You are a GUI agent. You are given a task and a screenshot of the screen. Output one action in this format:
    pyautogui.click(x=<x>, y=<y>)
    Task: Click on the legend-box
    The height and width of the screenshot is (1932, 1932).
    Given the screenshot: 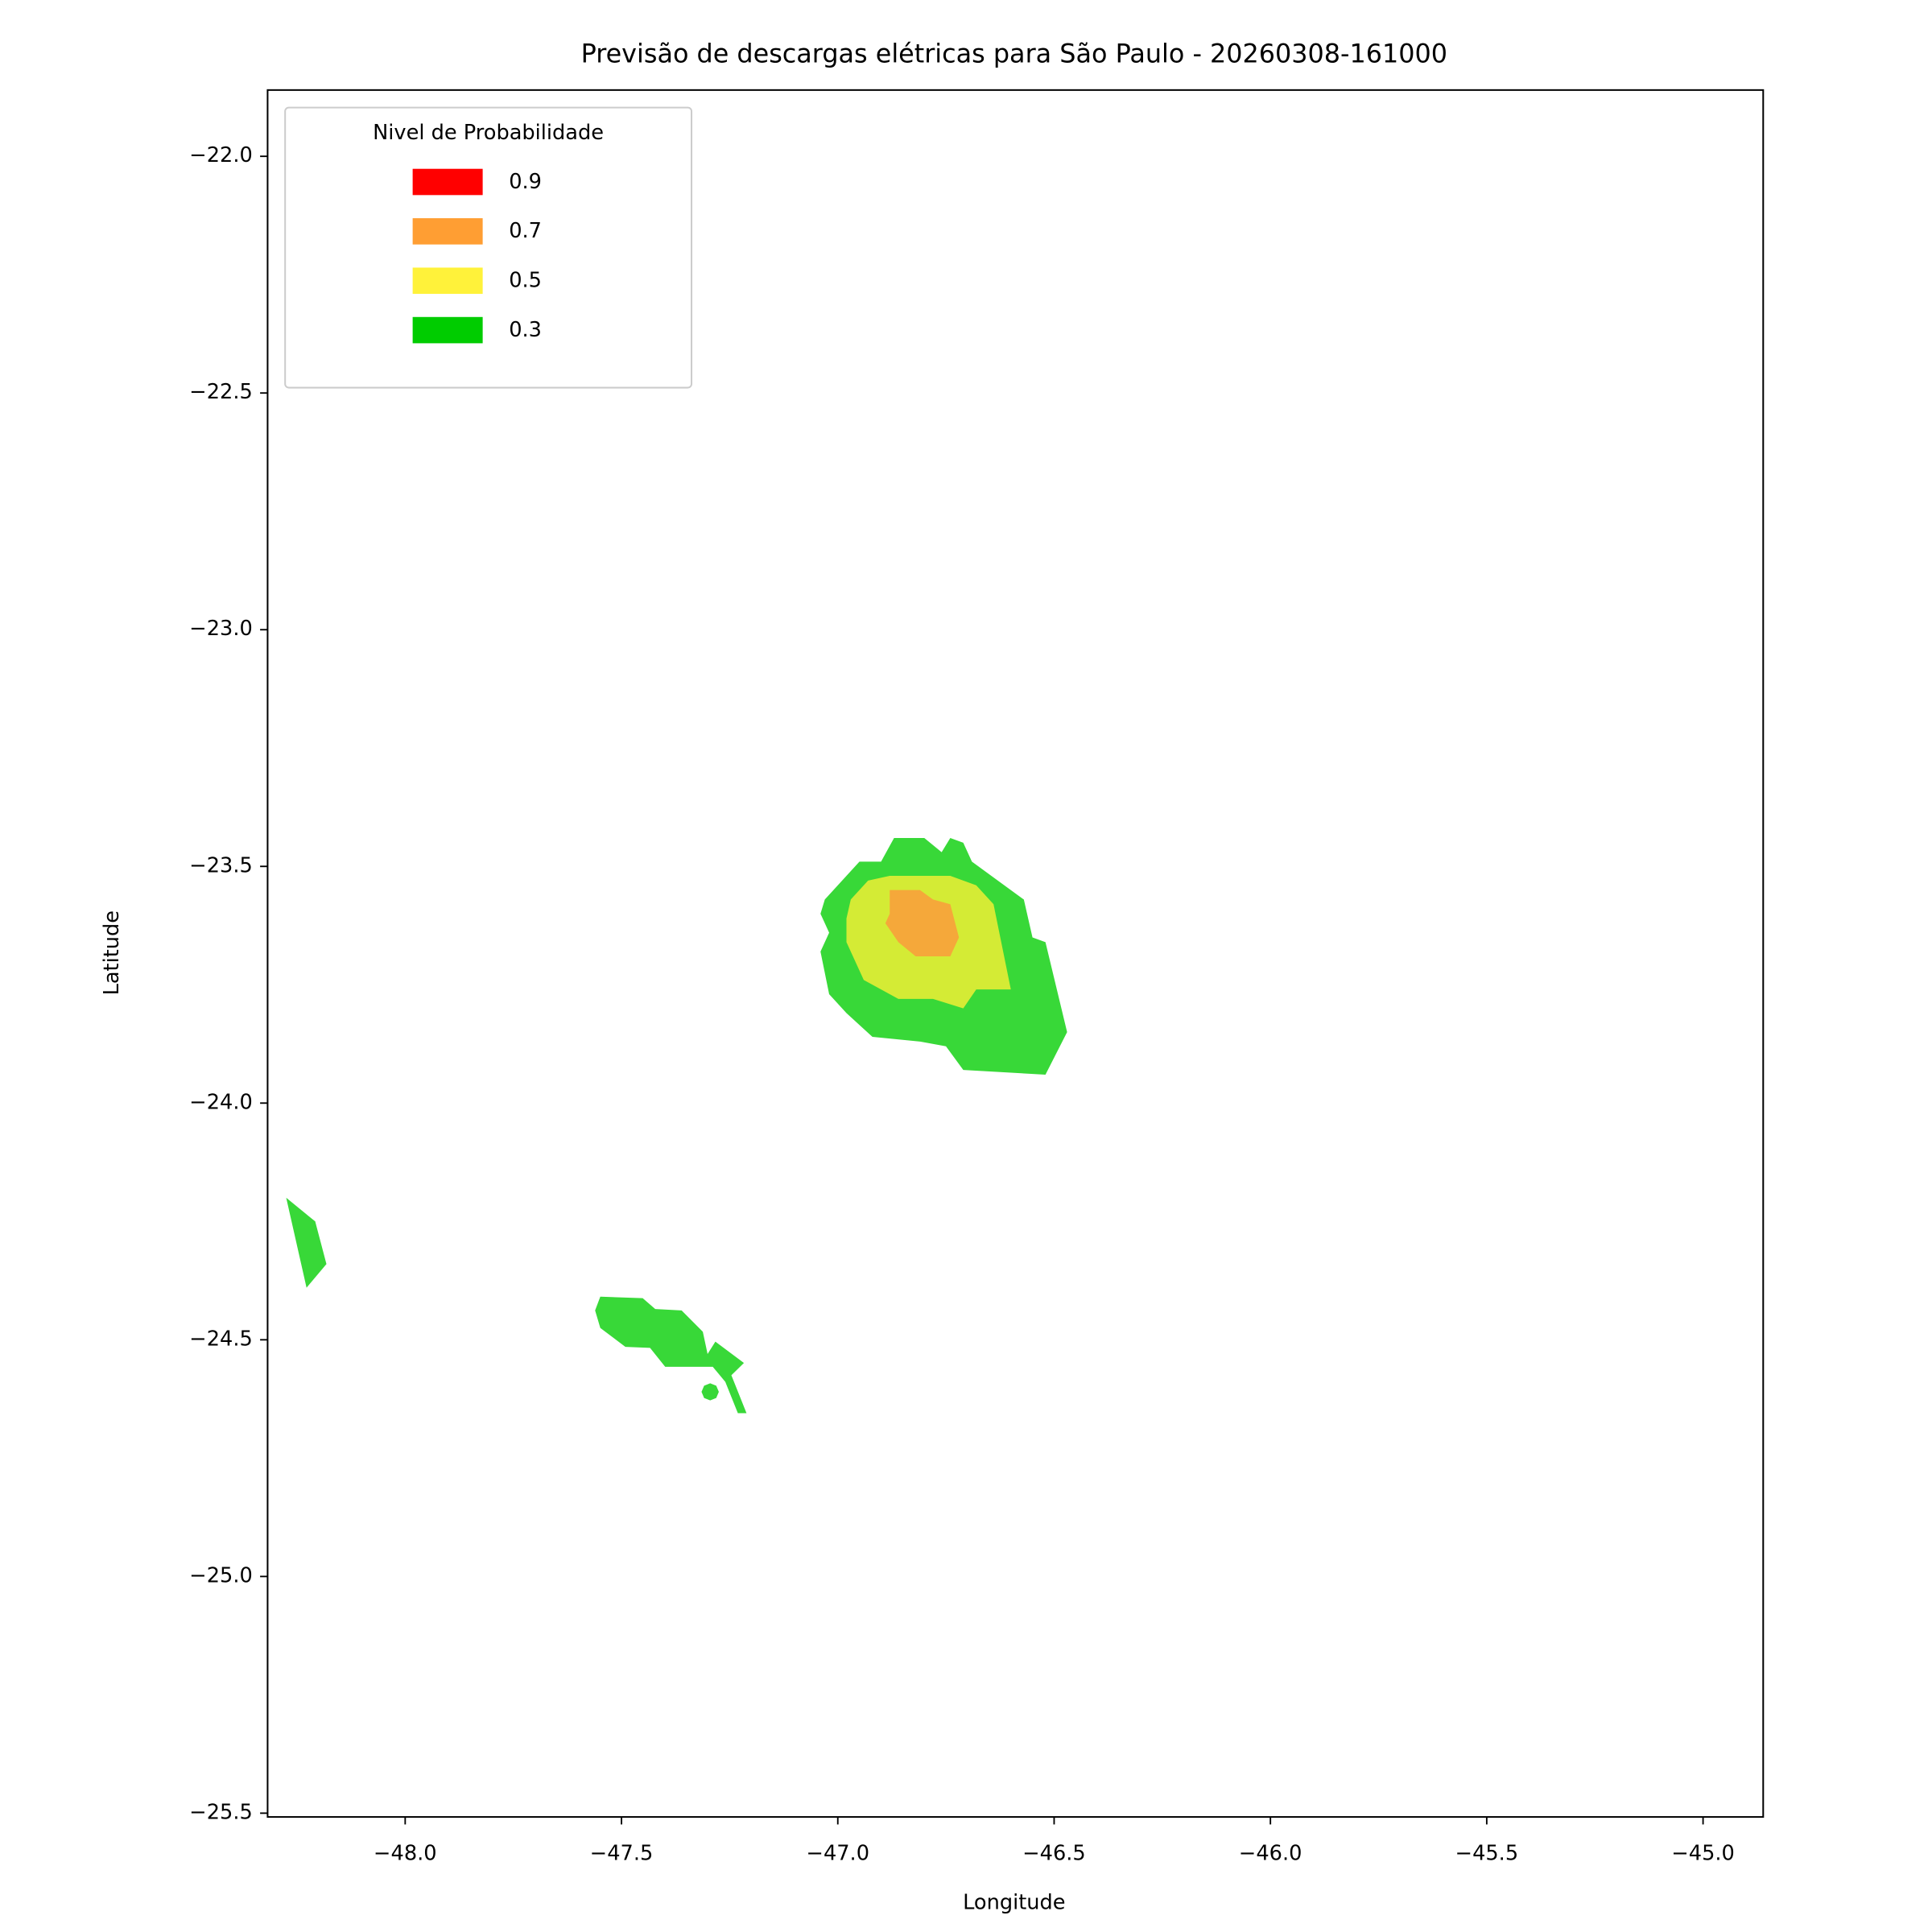 What is the action you would take?
    pyautogui.click(x=488, y=247)
    